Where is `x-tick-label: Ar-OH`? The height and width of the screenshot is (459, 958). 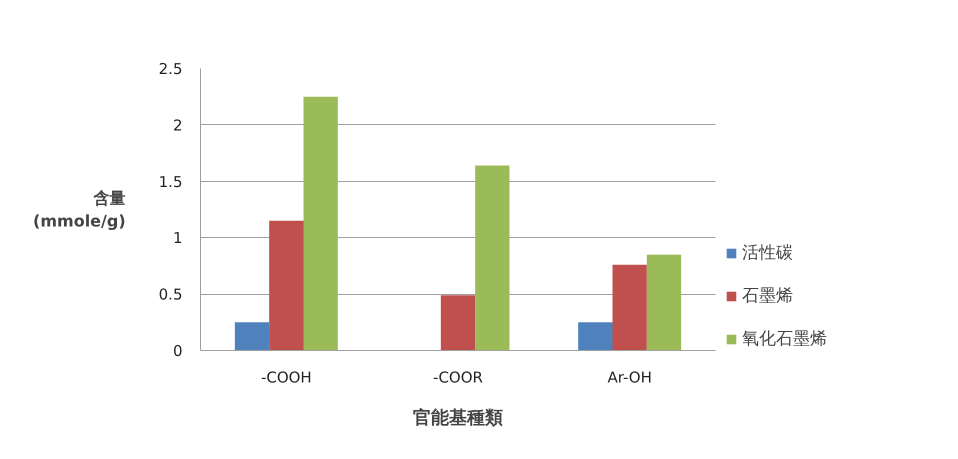 x-tick-label: Ar-OH is located at coordinates (629, 377).